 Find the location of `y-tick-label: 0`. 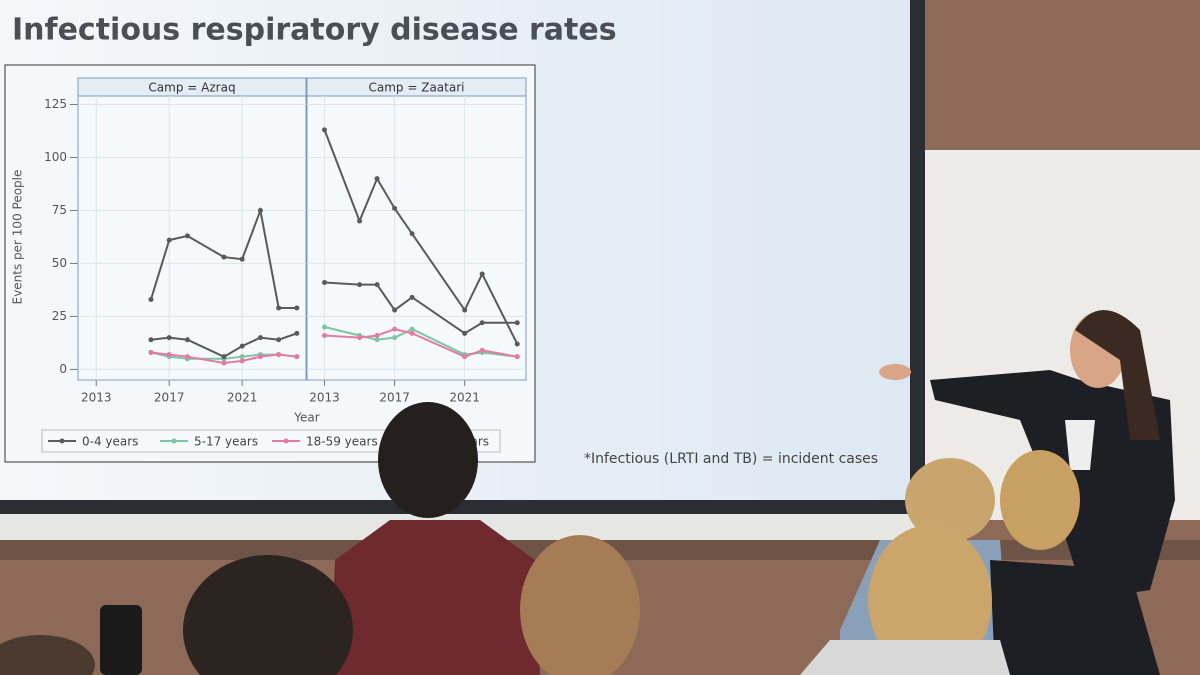

y-tick-label: 0 is located at coordinates (63, 369).